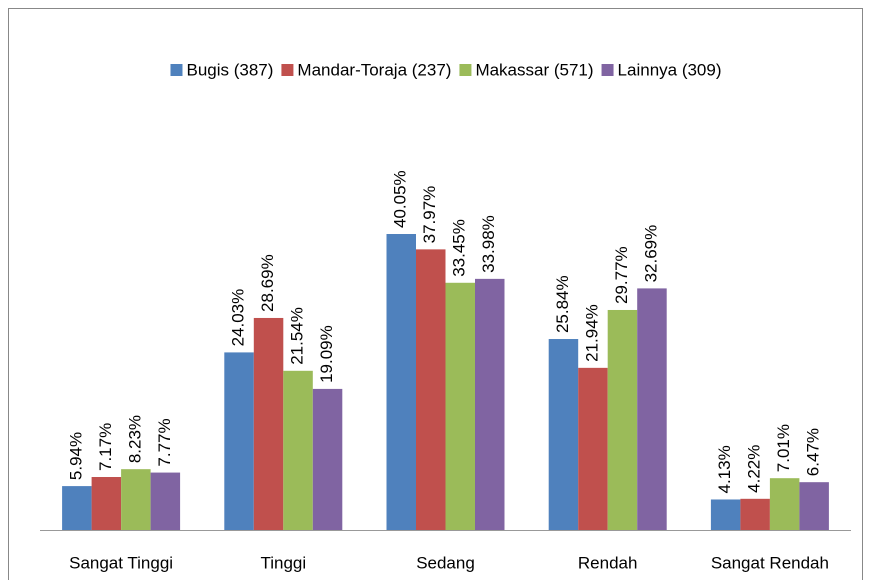 This screenshot has height=580, width=871. I want to click on data-label: 24.03%, so click(238, 318).